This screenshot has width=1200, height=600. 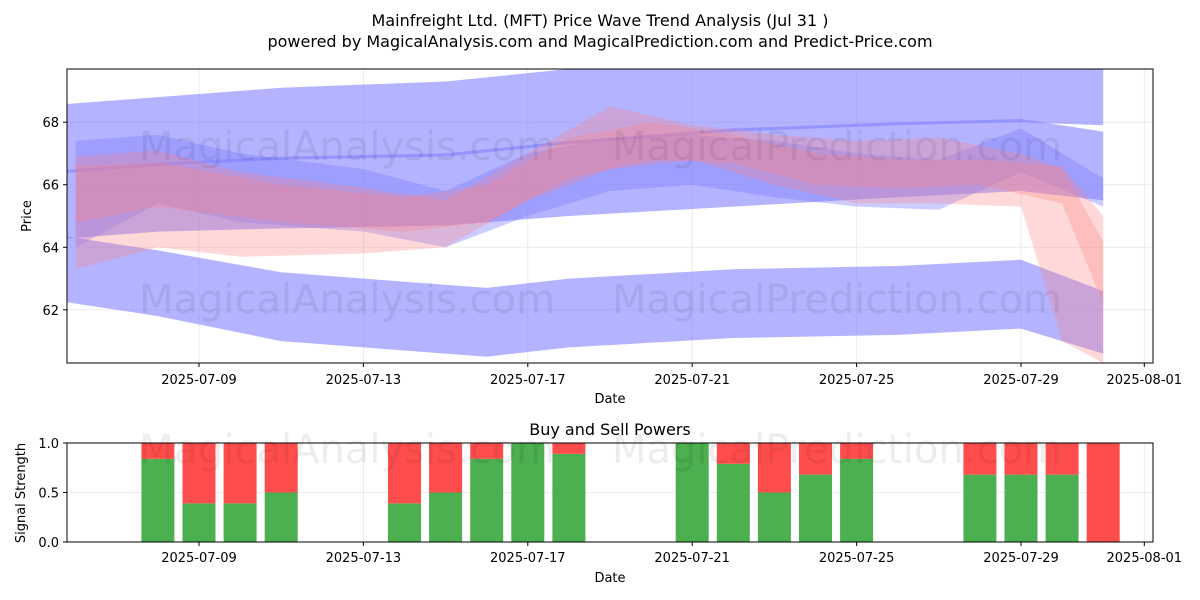 What do you see at coordinates (48, 543) in the screenshot?
I see `signal-y-tick-label: 0.0` at bounding box center [48, 543].